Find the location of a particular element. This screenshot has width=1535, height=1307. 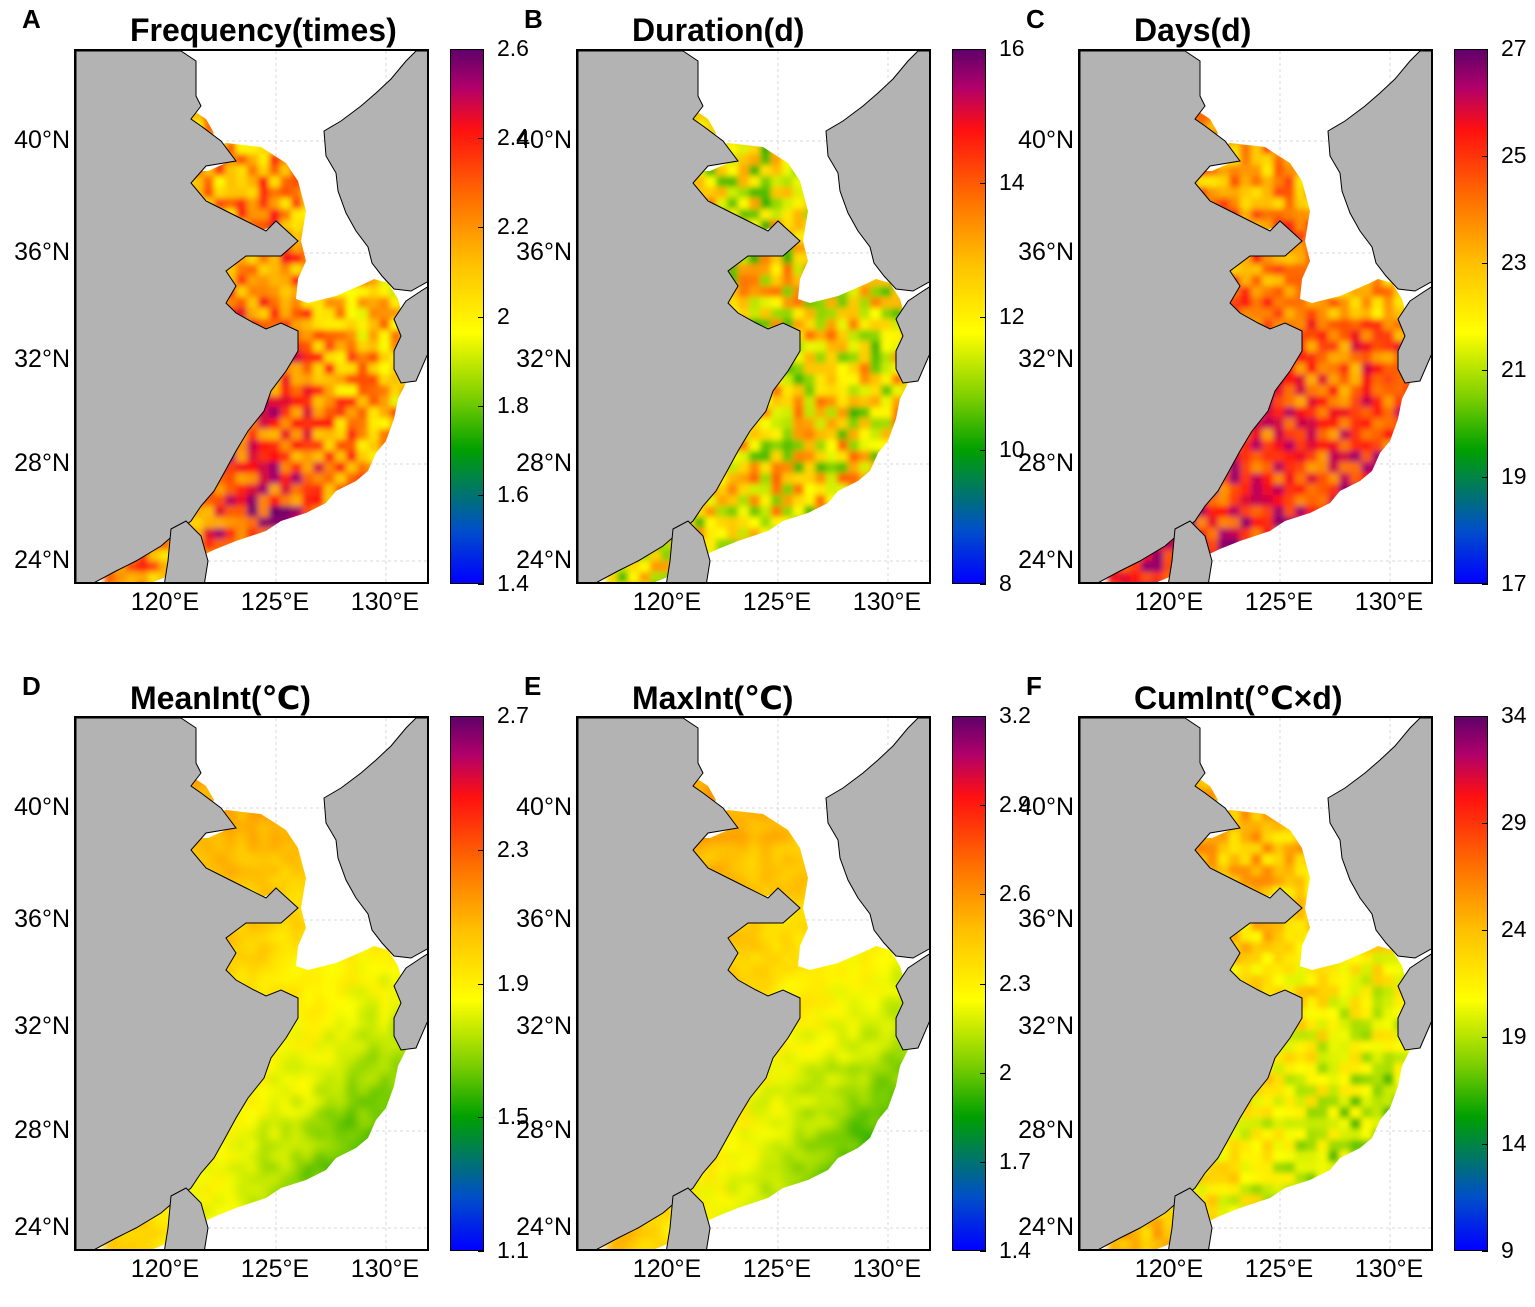

panel-title: Frequency(times) is located at coordinates (263, 30).